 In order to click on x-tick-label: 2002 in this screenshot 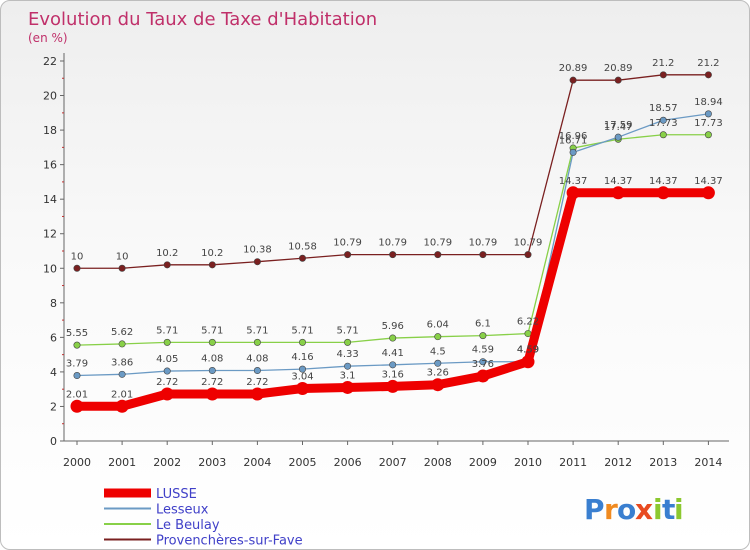, I will do `click(167, 462)`.